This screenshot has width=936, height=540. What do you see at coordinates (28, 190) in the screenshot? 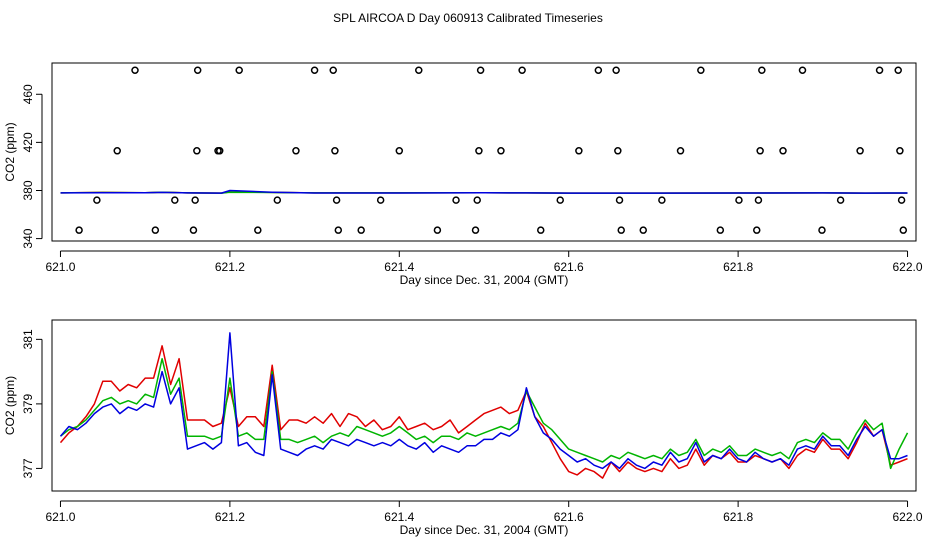
I see `y-tick-label: 380` at bounding box center [28, 190].